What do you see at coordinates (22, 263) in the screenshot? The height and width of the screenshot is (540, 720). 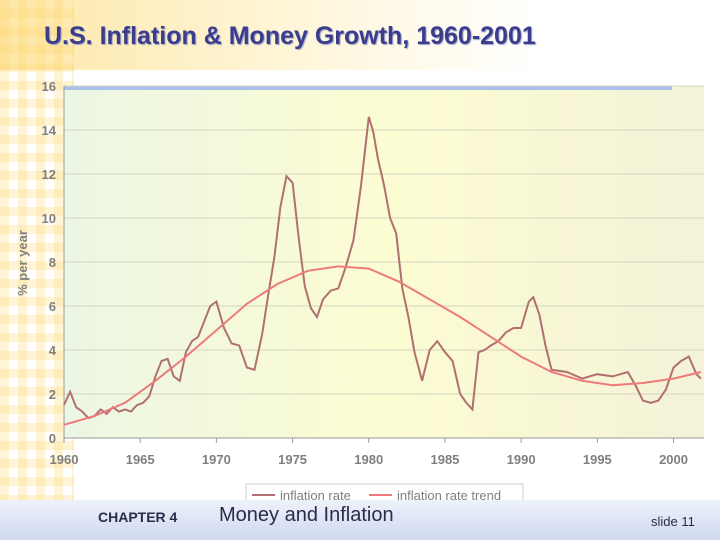 I see `y-axis-label: % per year` at bounding box center [22, 263].